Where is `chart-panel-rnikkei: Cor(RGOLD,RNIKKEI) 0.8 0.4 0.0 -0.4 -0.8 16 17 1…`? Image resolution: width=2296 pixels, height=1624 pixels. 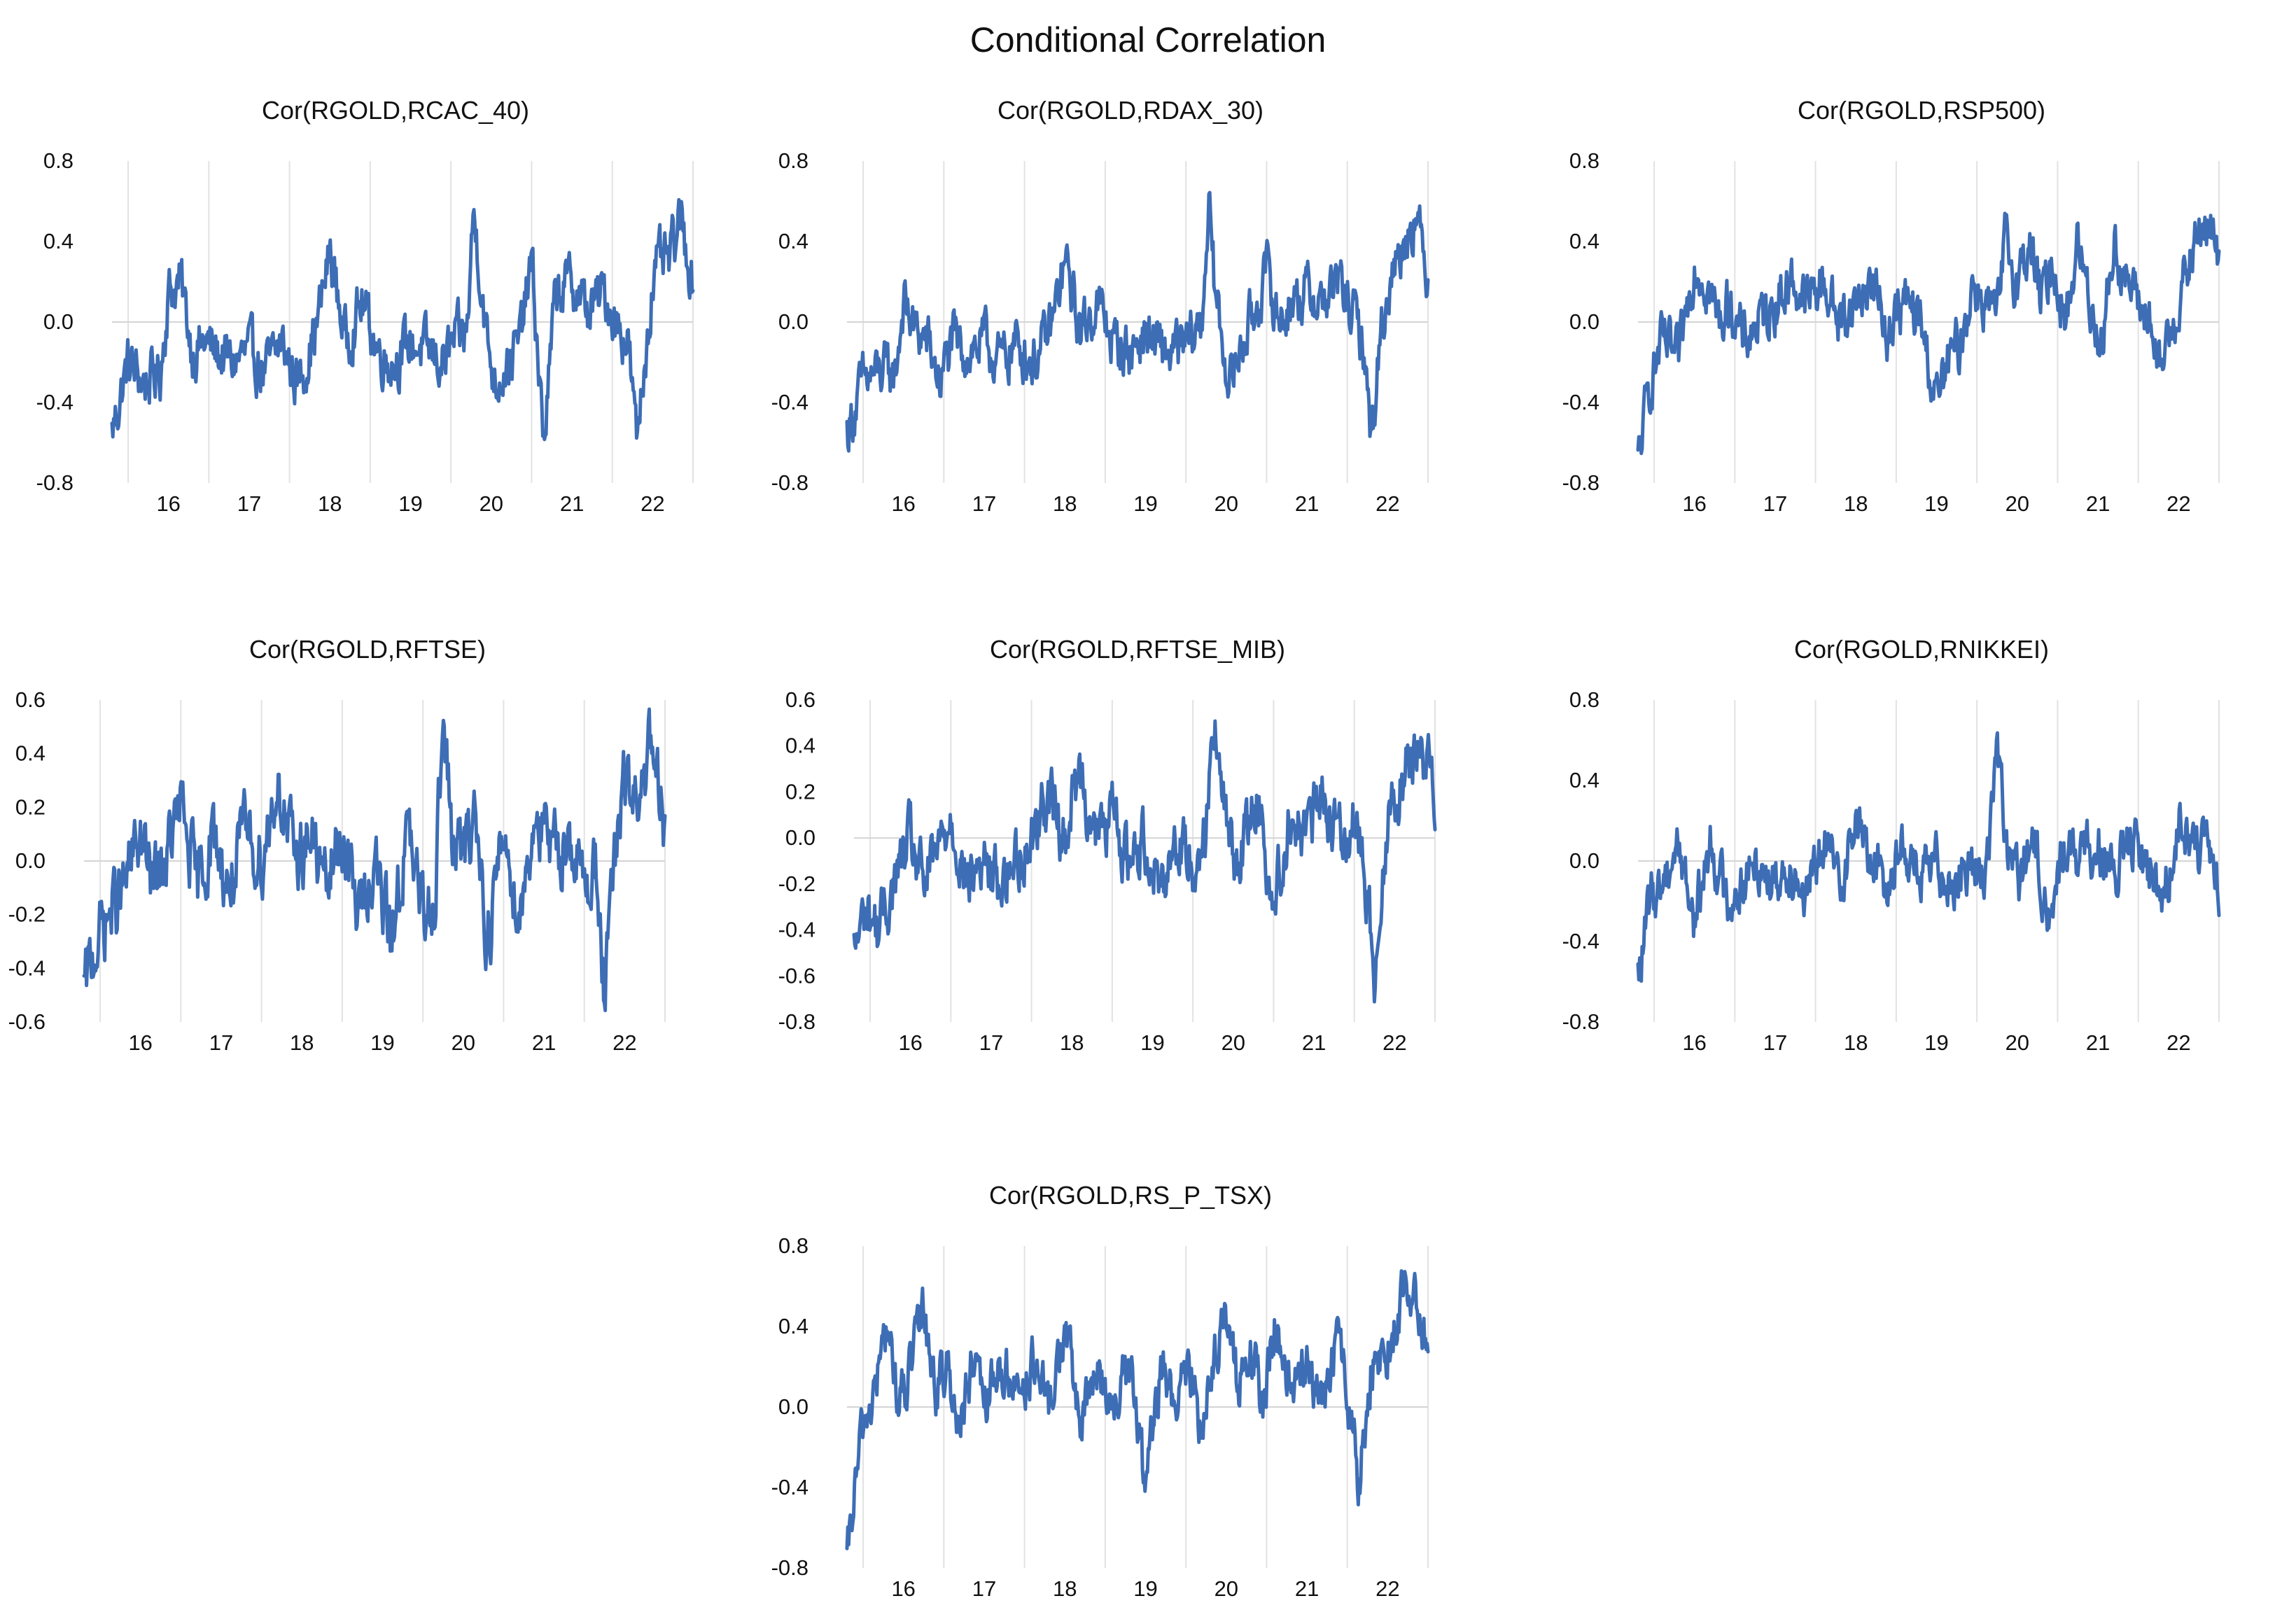
chart-panel-rnikkei: Cor(RGOLD,RNIKKEI) 0.8 0.4 0.0 -0.4 -0.8 16 17 1… is located at coordinates (1915, 845).